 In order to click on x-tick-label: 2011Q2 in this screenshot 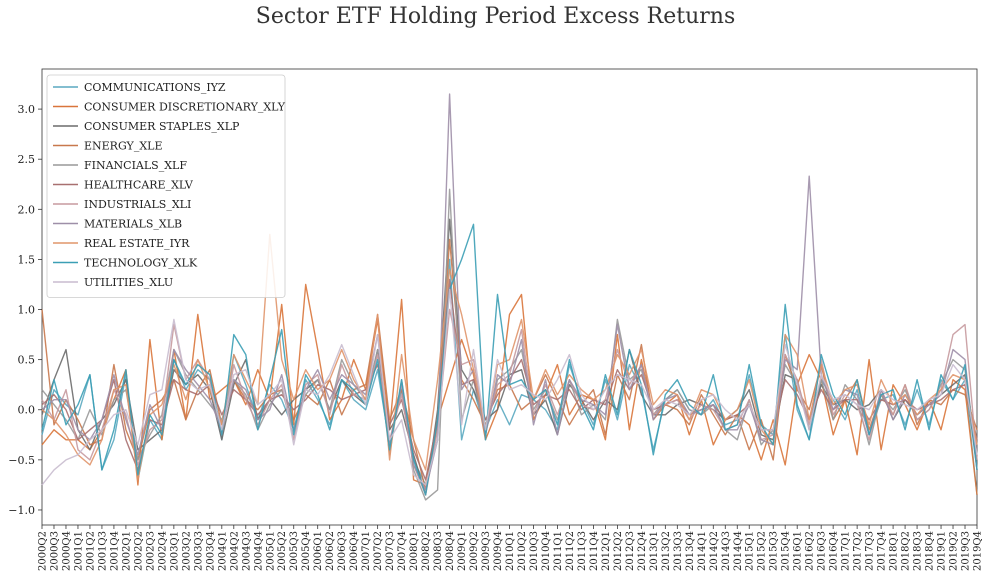, I will do `click(570, 551)`.